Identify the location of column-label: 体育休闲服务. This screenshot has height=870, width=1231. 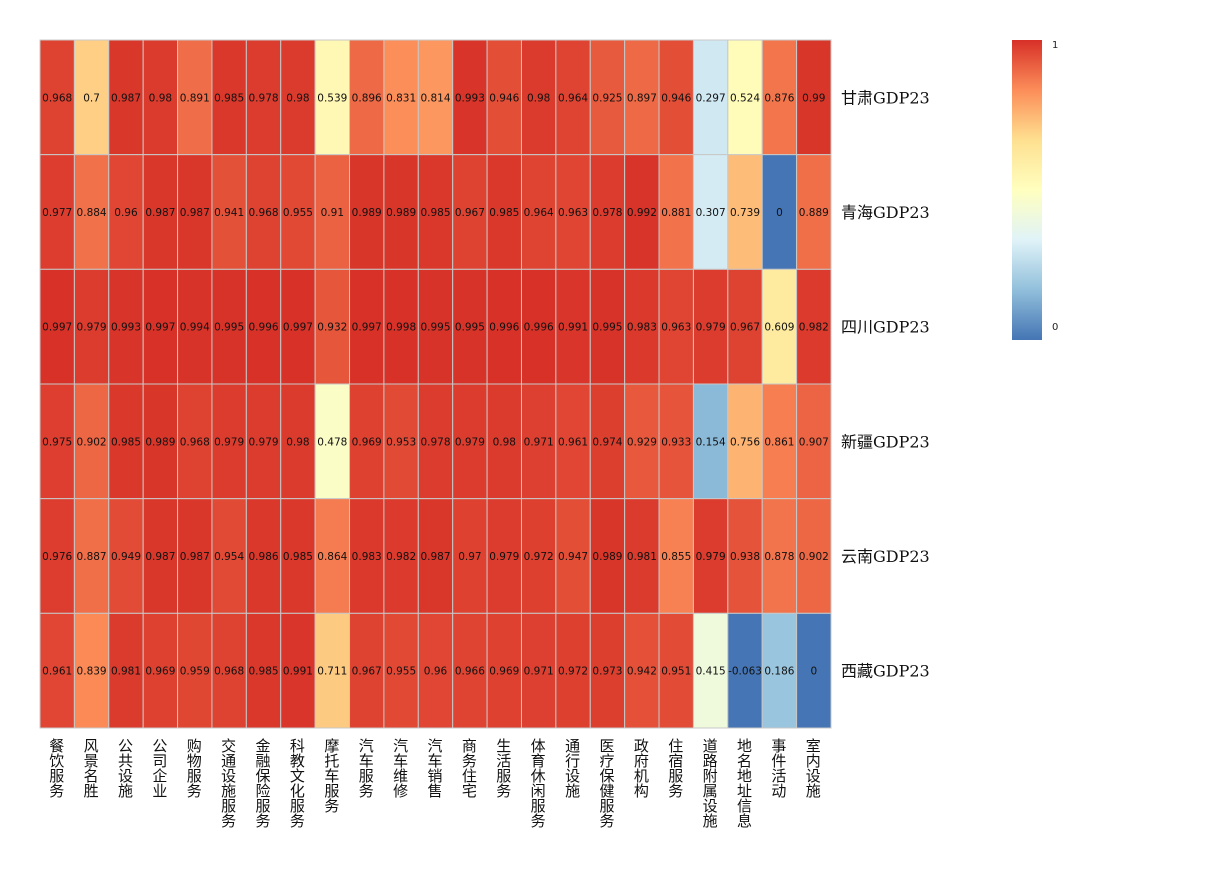
(538, 783).